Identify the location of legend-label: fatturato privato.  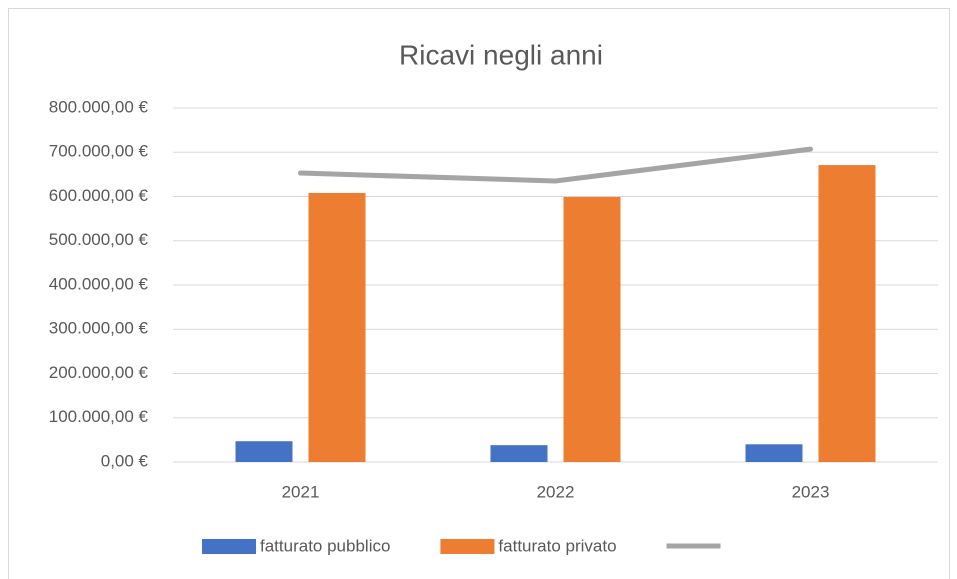
(557, 545).